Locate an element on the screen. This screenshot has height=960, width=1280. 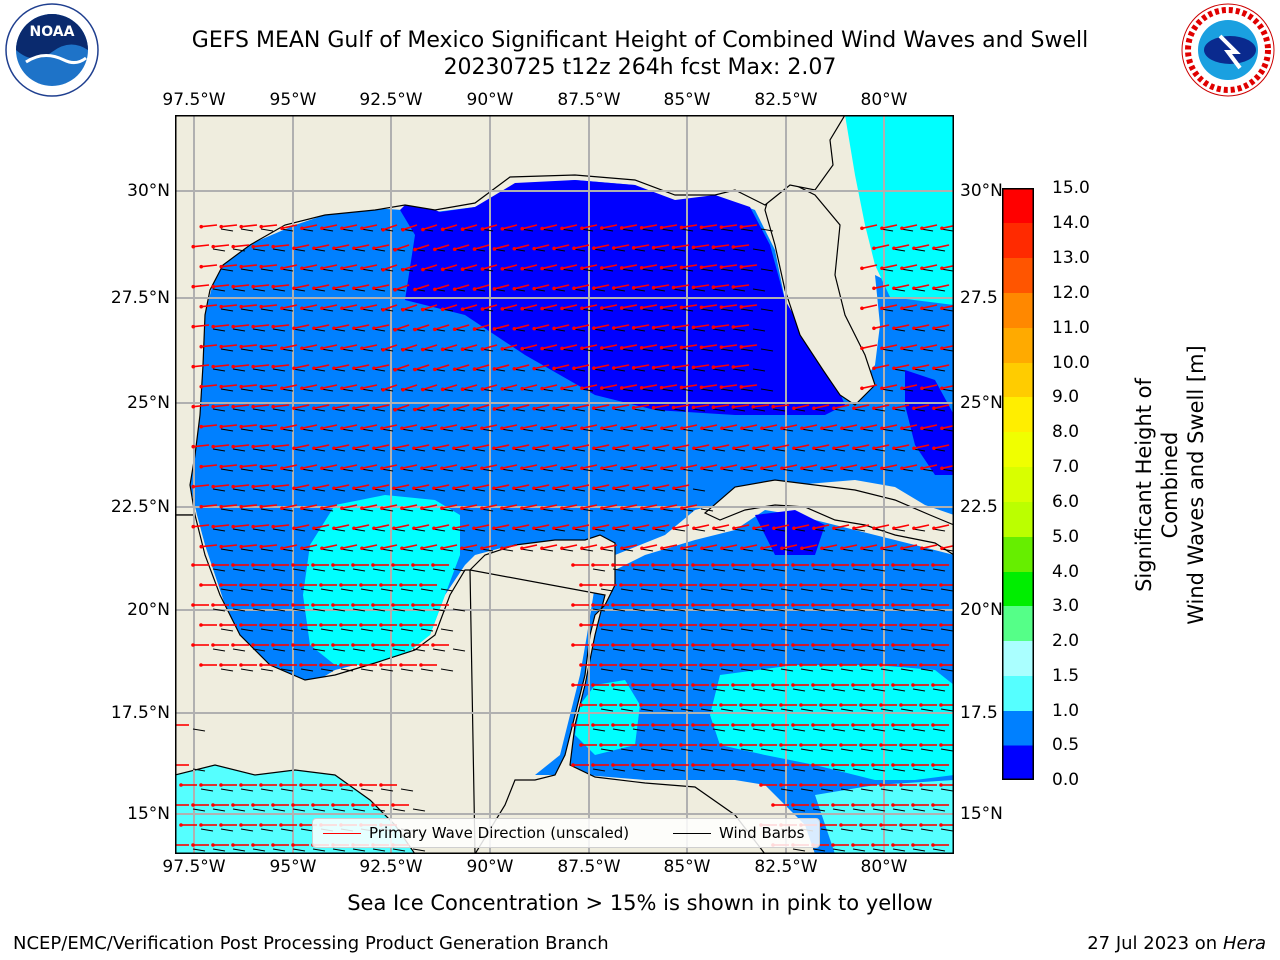
lat-tick-right: 25°N is located at coordinates (981, 403).